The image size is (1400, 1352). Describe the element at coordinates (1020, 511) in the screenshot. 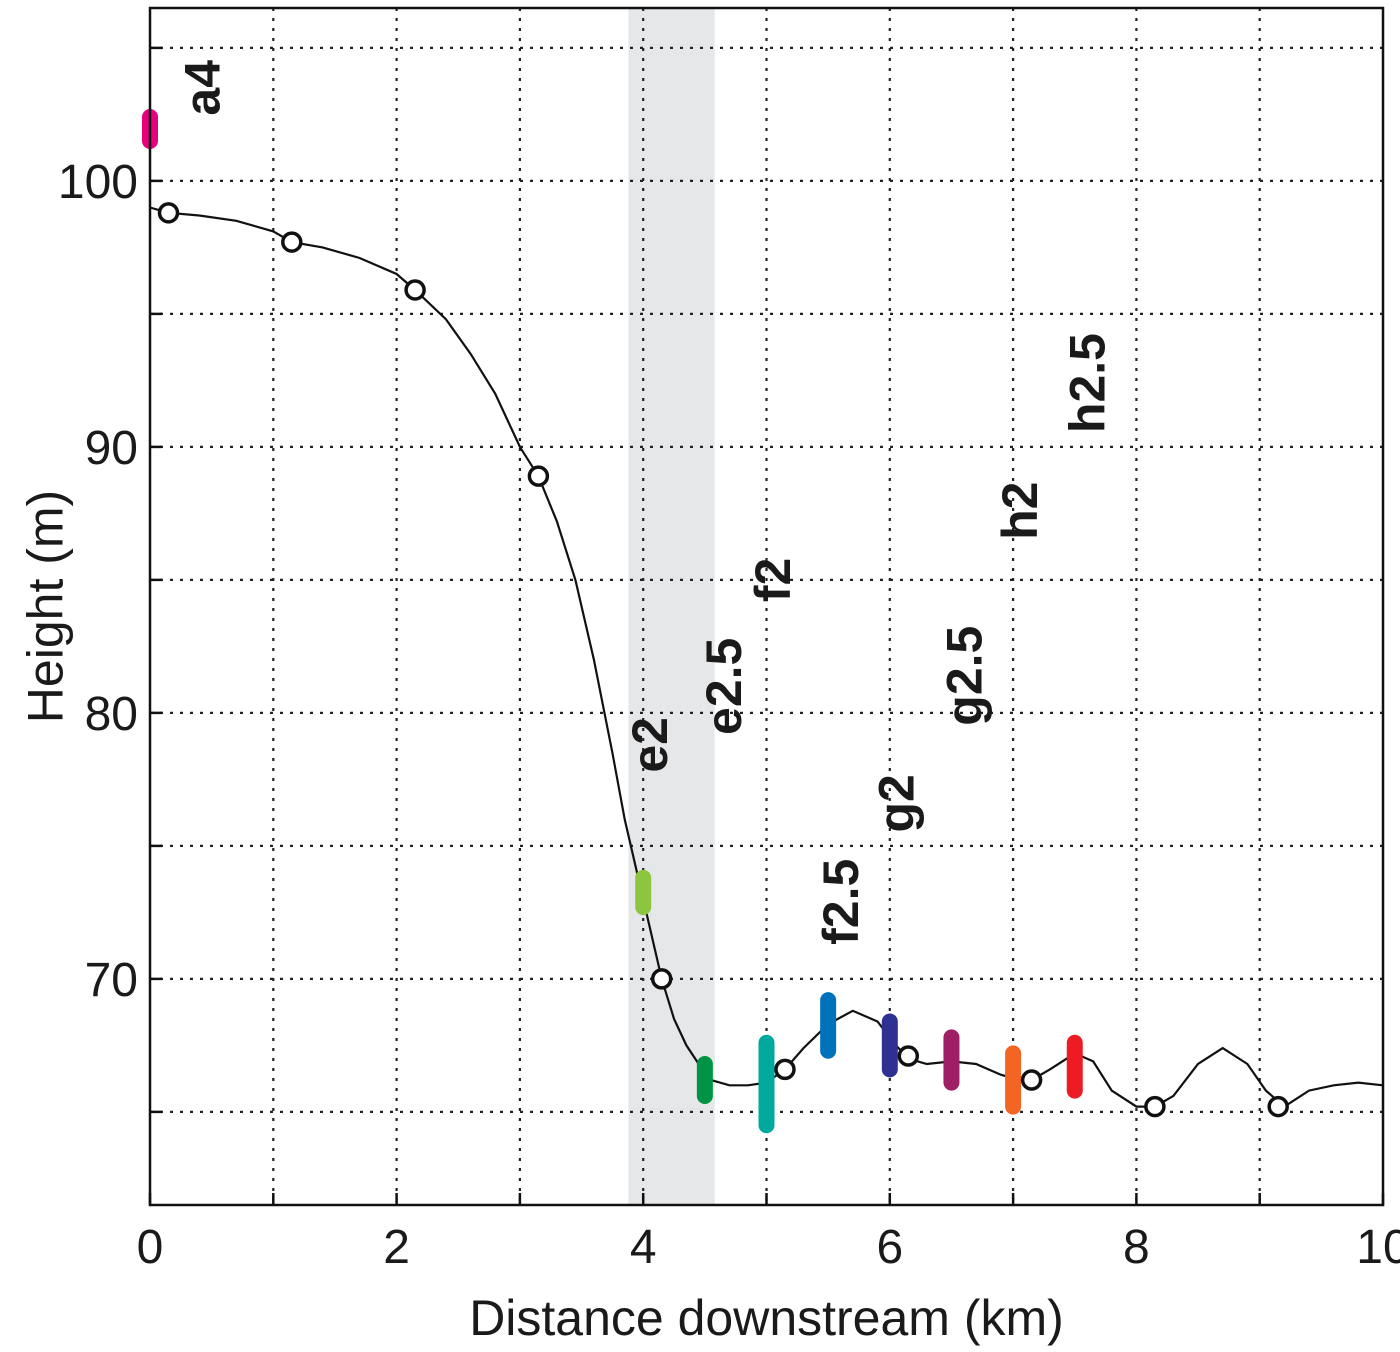

I see `site-label-h2: h2` at that location.